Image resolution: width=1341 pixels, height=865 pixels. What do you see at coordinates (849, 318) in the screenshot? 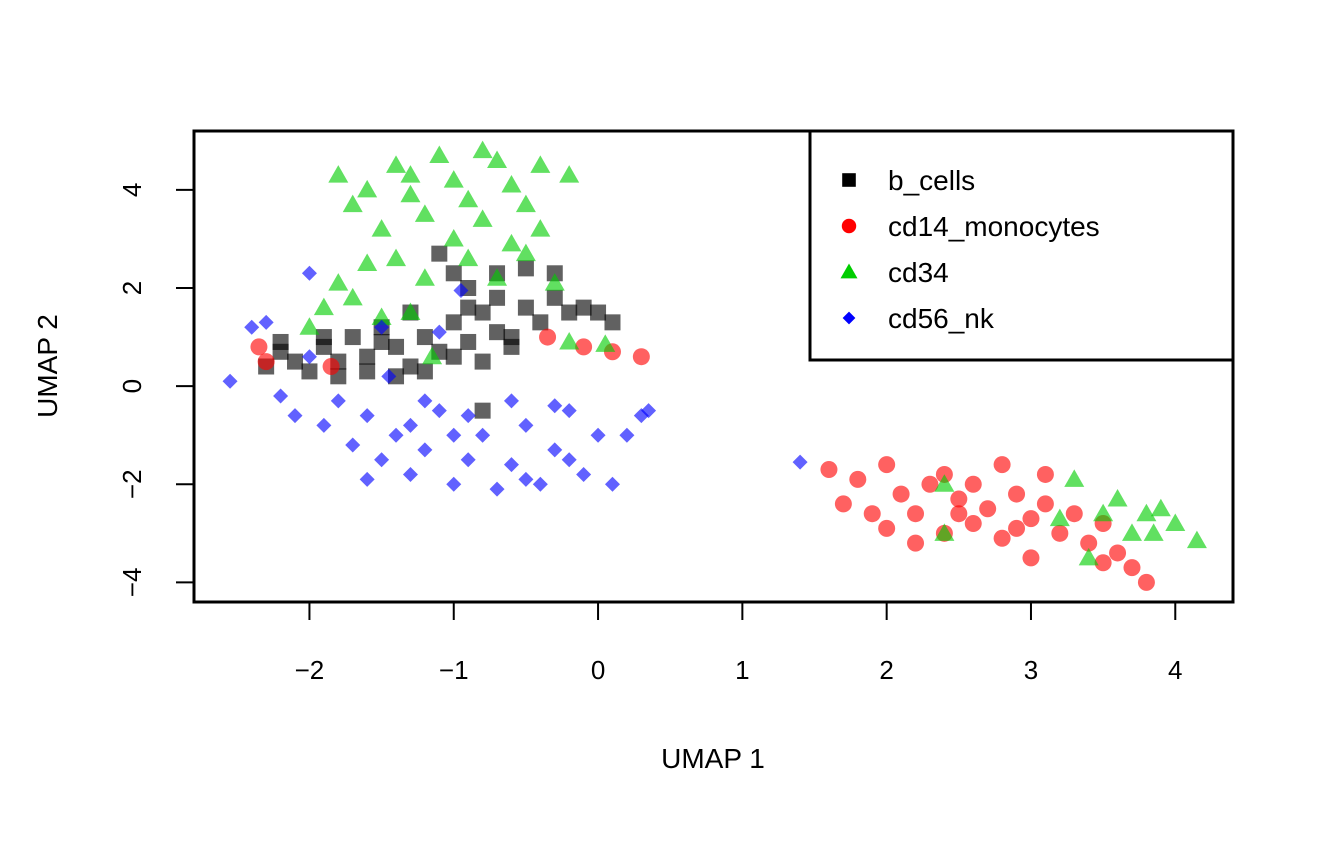
I see `legend-marker-cd56_nk` at bounding box center [849, 318].